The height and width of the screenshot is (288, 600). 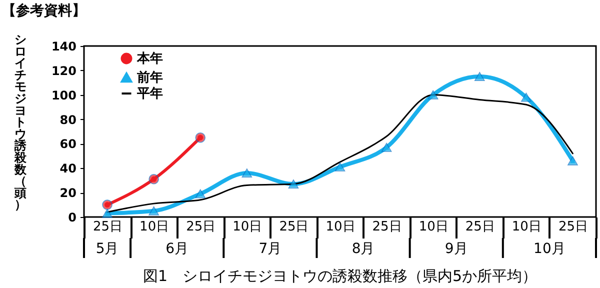 I want to click on y-tick-label: 100, so click(x=63, y=95).